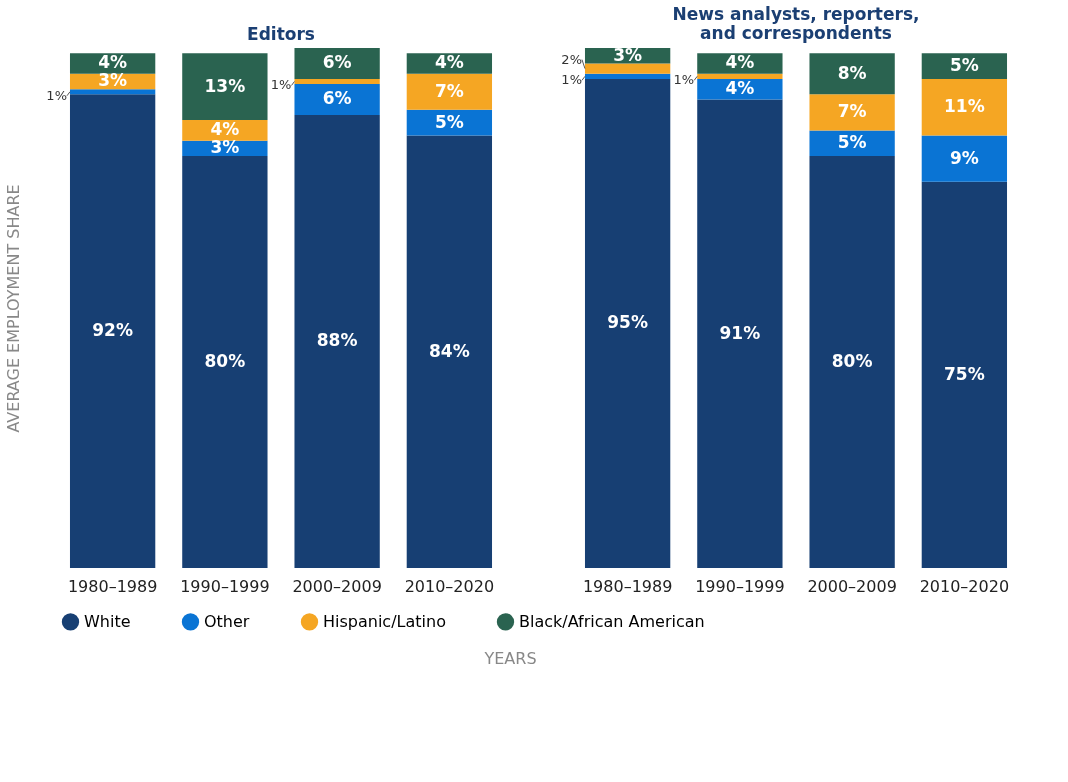 The width and height of the screenshot is (1068, 782). I want to click on data-label: 88%, so click(337, 340).